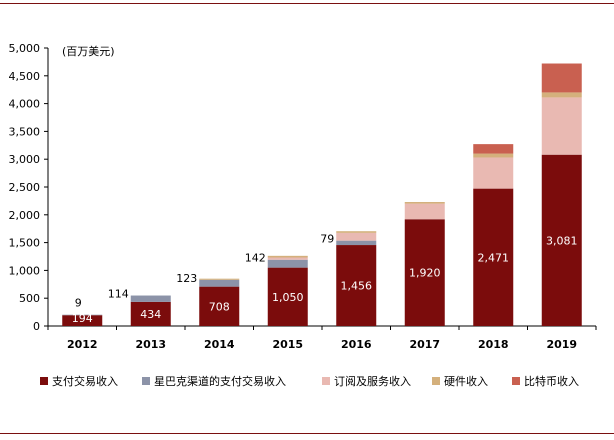  What do you see at coordinates (466, 381) in the screenshot?
I see `legend-label: 硬件收入` at bounding box center [466, 381].